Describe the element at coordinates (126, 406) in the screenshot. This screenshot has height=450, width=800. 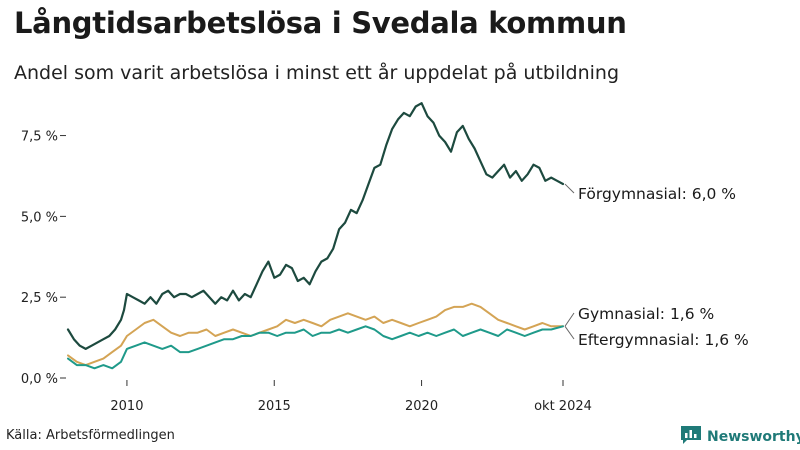
I see `x-tick-label: 2010` at that location.